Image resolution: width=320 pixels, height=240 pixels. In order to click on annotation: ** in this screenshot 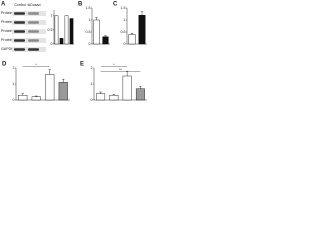, I will do `click(120, 70)`.